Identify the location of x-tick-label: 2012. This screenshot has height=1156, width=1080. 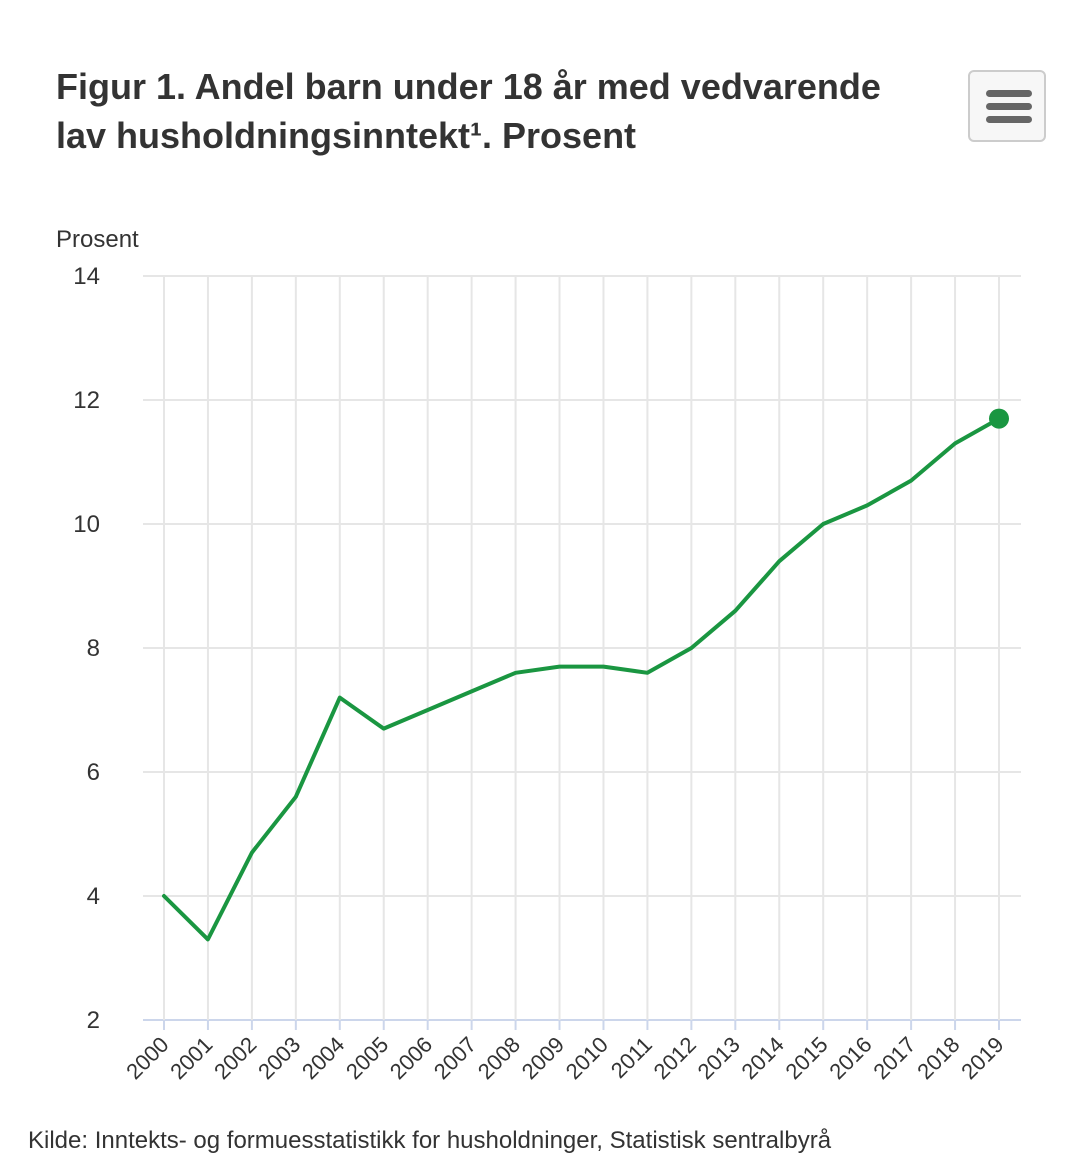
(675, 1058).